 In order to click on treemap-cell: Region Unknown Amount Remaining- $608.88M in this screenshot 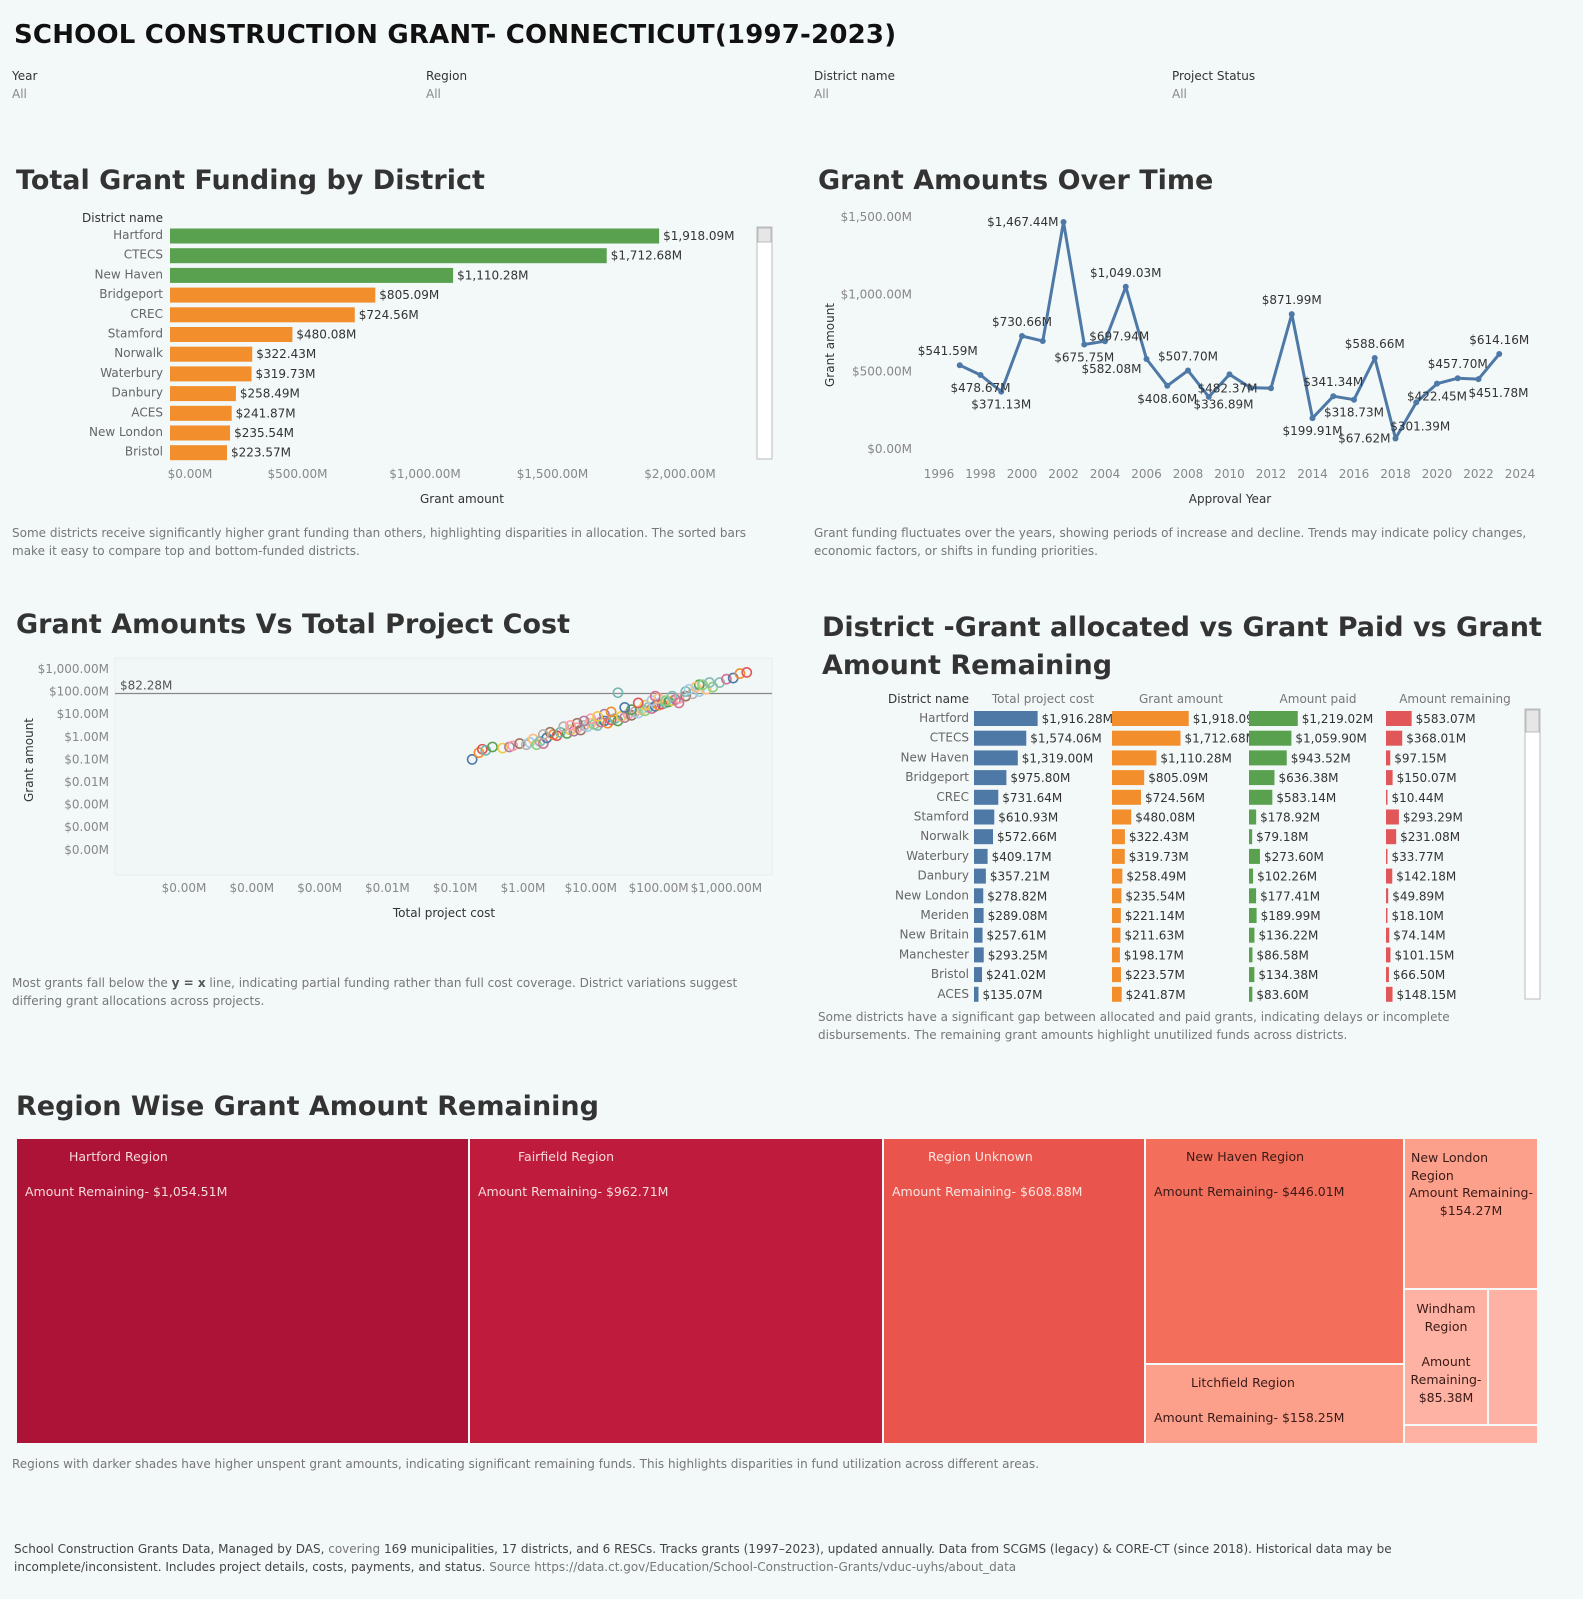, I will do `click(1014, 1291)`.